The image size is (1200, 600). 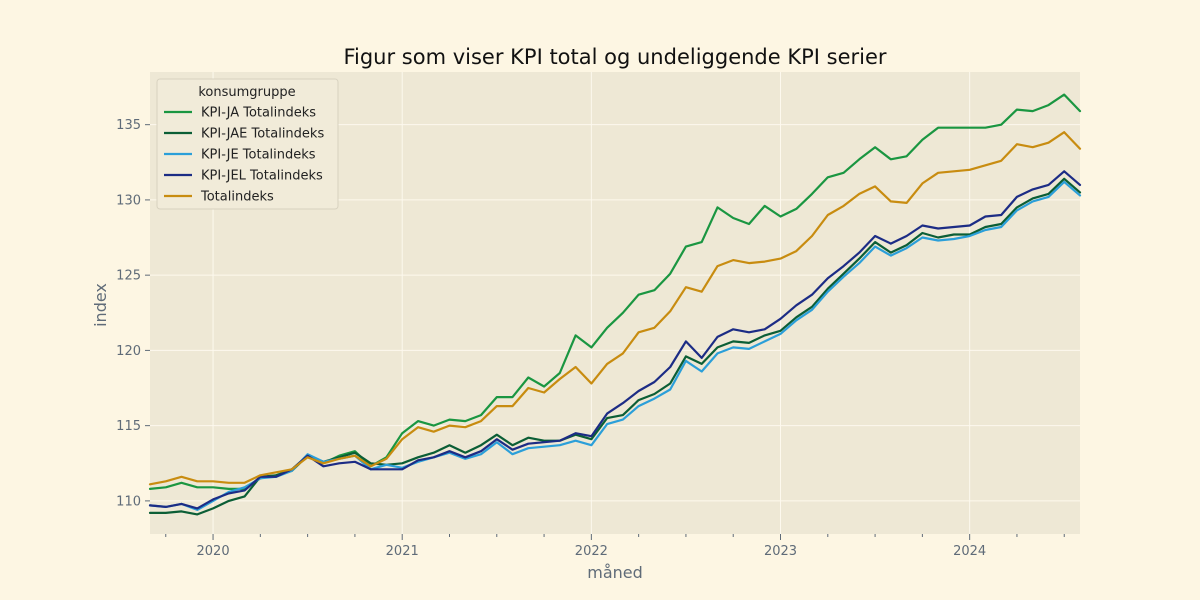 What do you see at coordinates (128, 426) in the screenshot?
I see `y-tick-label: 115` at bounding box center [128, 426].